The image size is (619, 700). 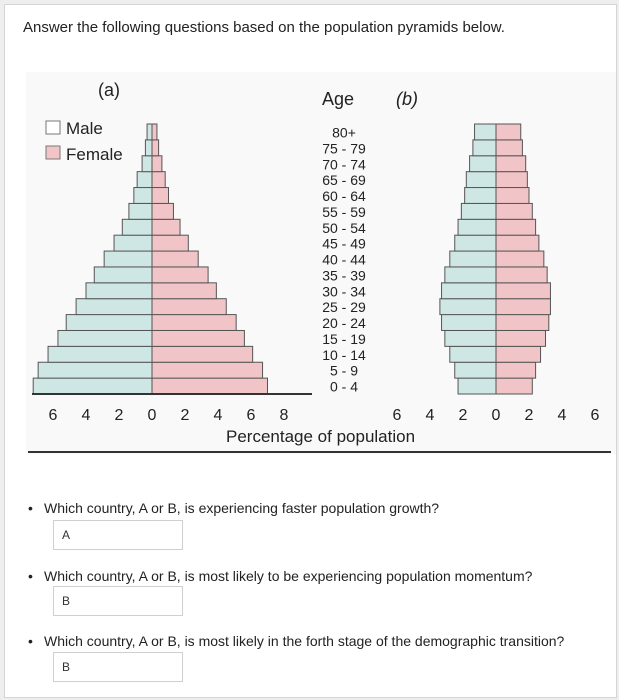 I want to click on legend-female-swatch, so click(x=53, y=152).